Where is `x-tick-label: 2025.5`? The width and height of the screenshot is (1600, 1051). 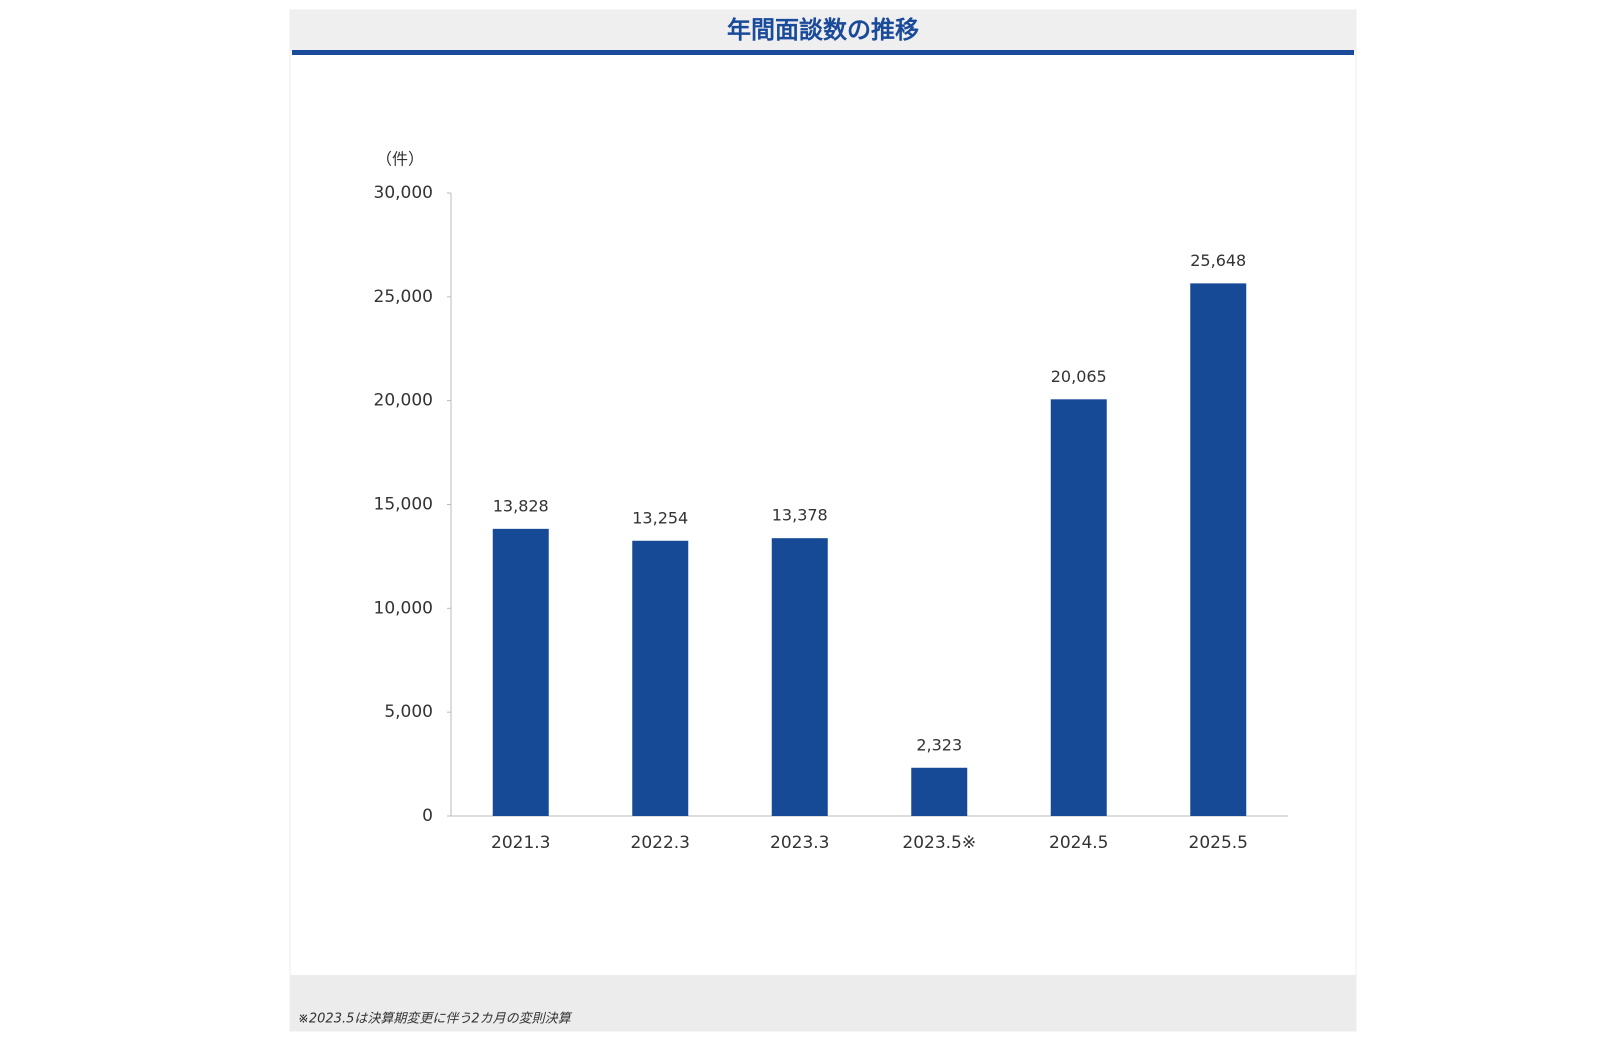
x-tick-label: 2025.5 is located at coordinates (1218, 843).